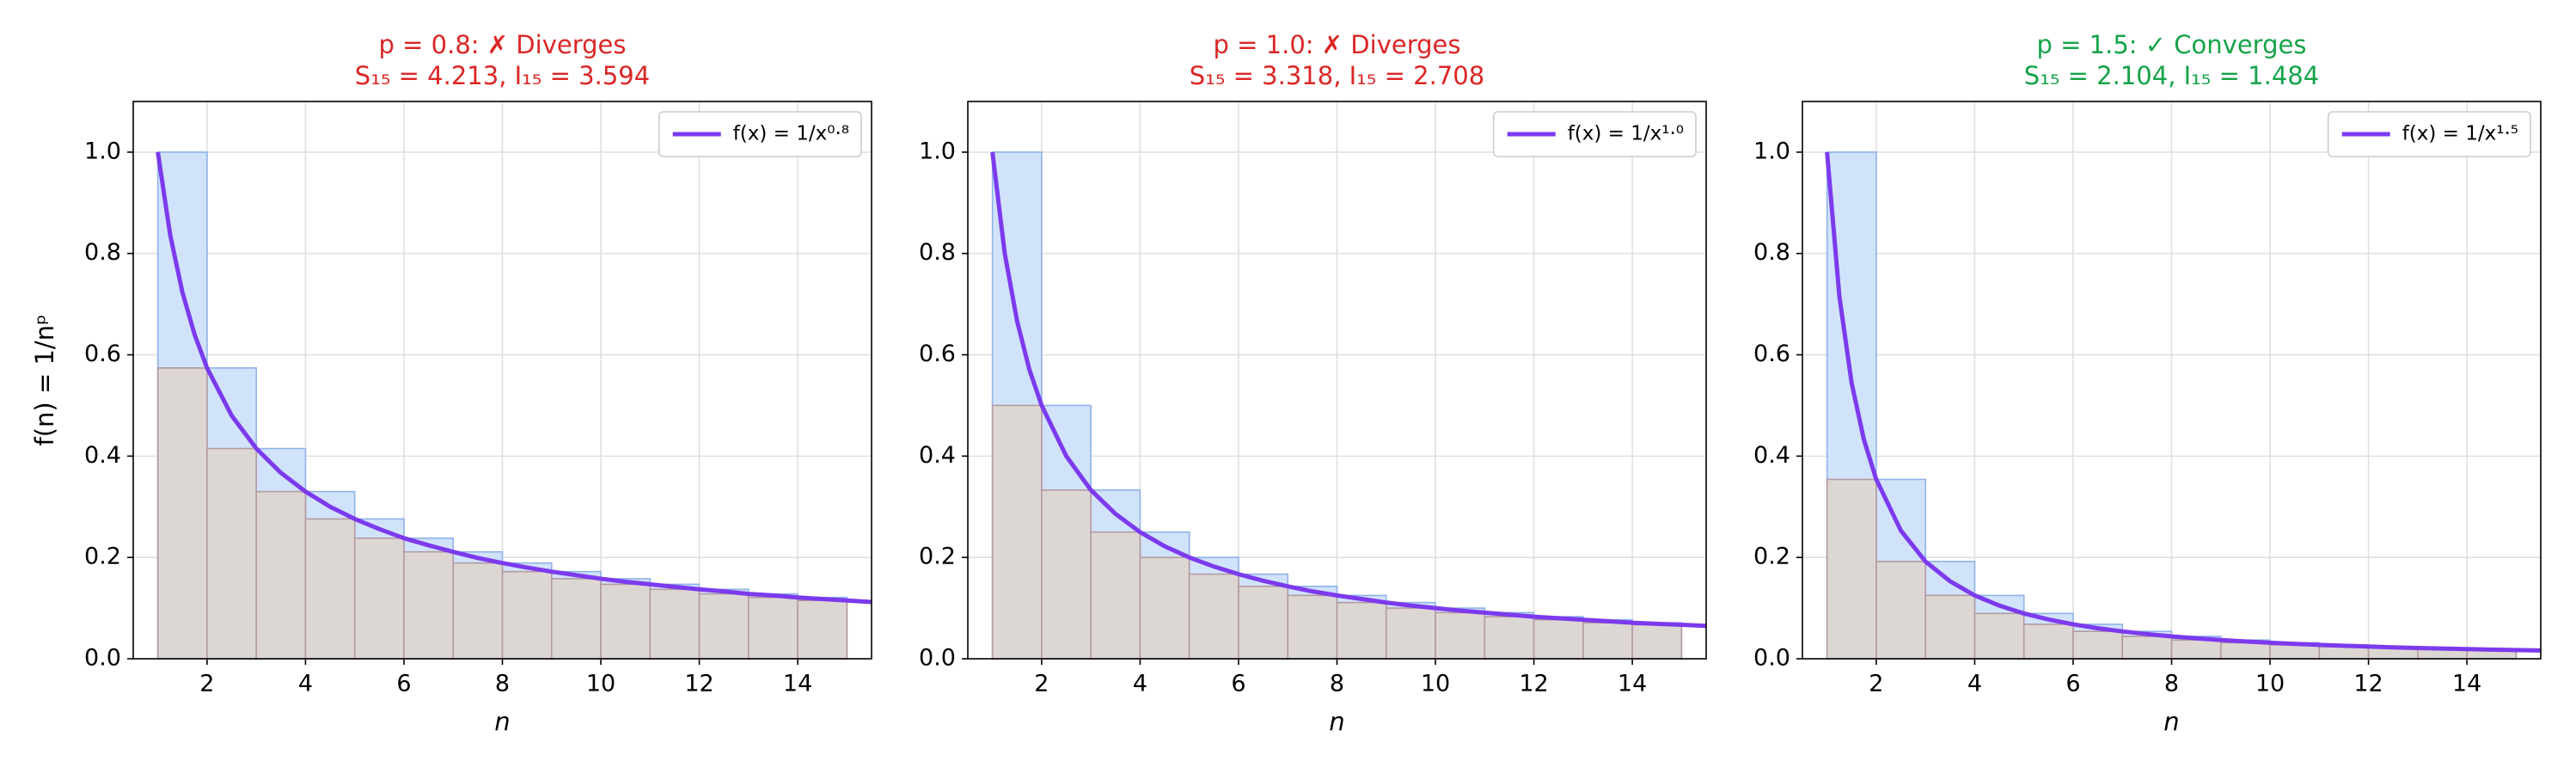 This screenshot has height=774, width=2576. Describe the element at coordinates (2172, 44) in the screenshot. I see `chart-title: p = 1.5: ✓ Converges` at that location.